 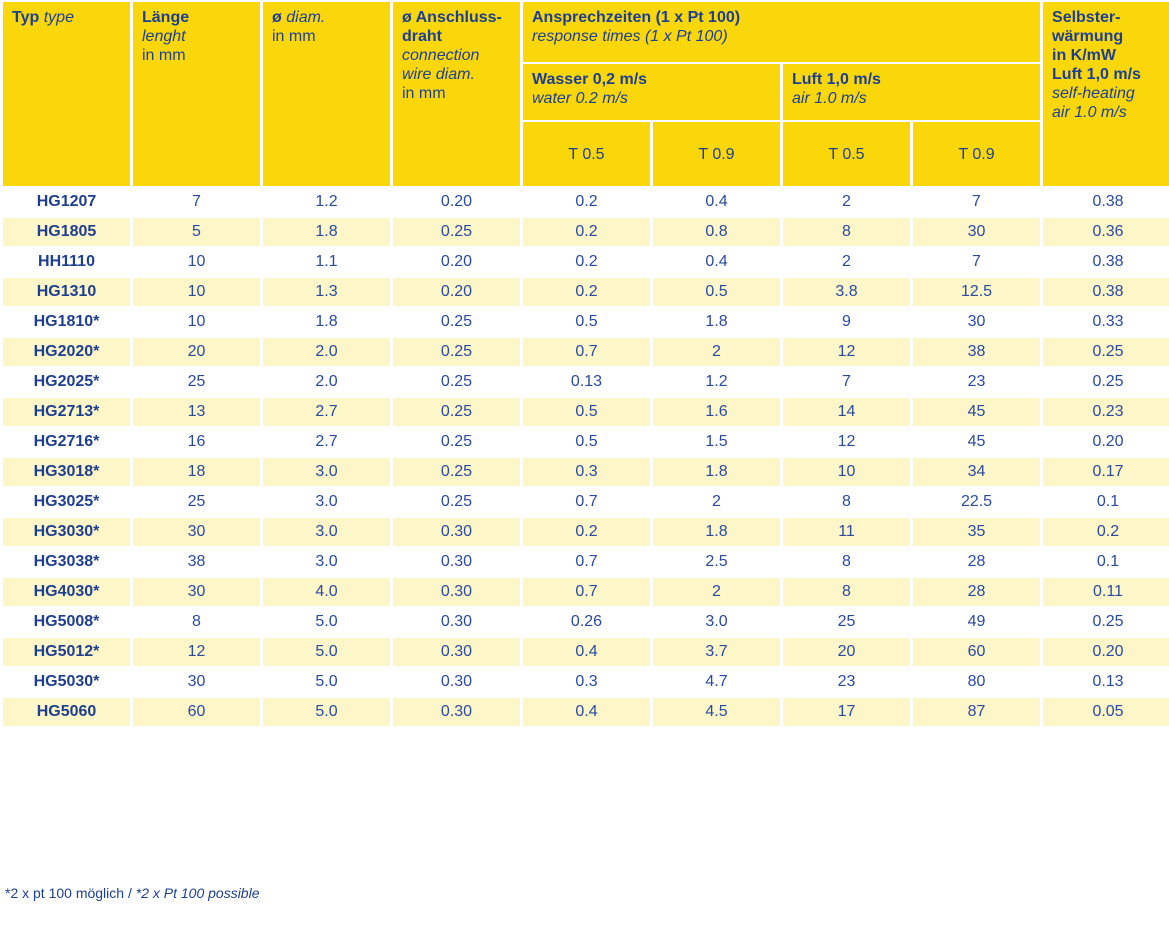 I want to click on cell-typ: HG1805, so click(x=66, y=232).